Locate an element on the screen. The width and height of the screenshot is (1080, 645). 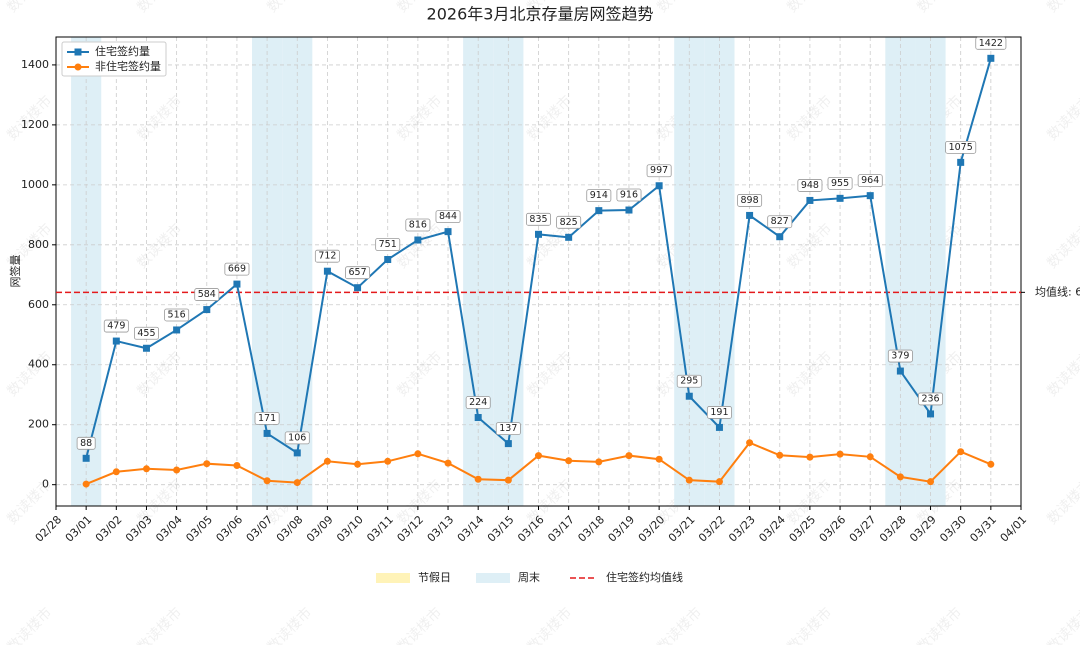
data-label-text: 455 is located at coordinates (146, 333).